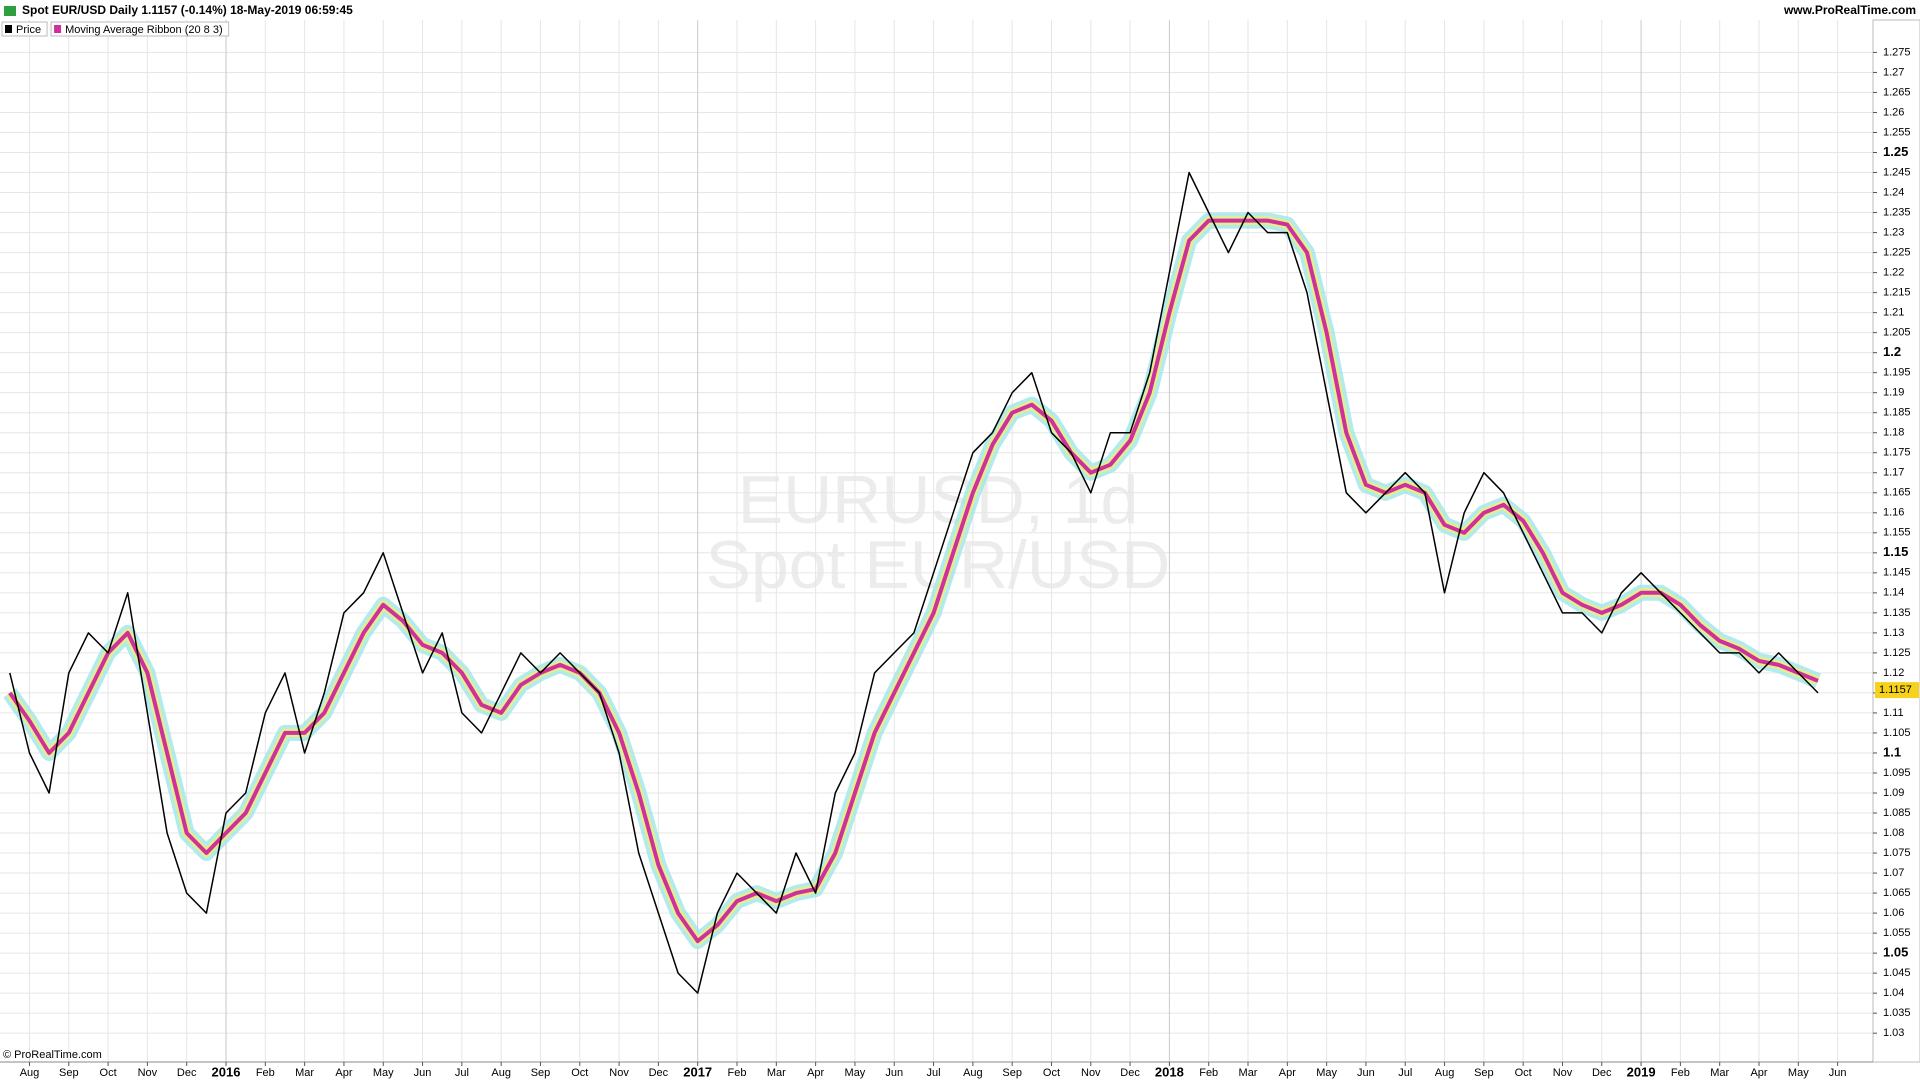 This screenshot has height=1080, width=1920. What do you see at coordinates (1893, 873) in the screenshot?
I see `y-tick-label: 1.07` at bounding box center [1893, 873].